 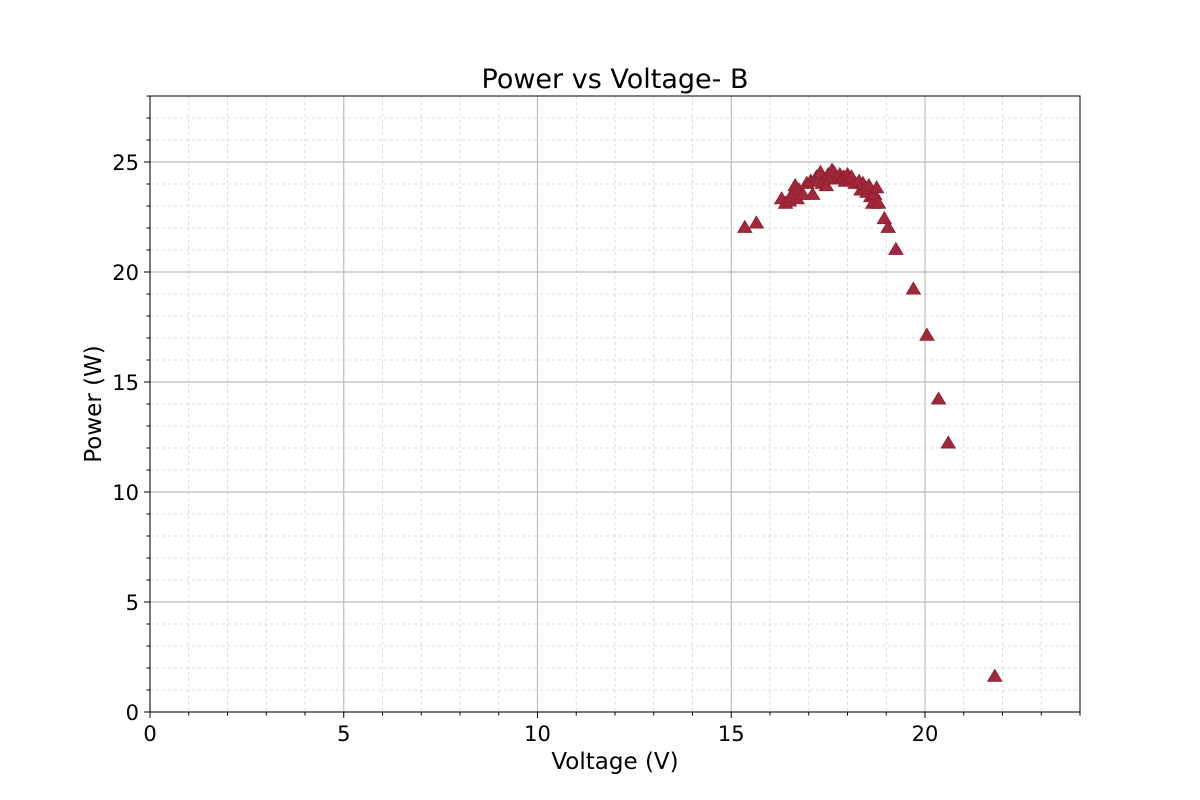 I want to click on x-axis-label: Voltage (V), so click(x=614, y=762).